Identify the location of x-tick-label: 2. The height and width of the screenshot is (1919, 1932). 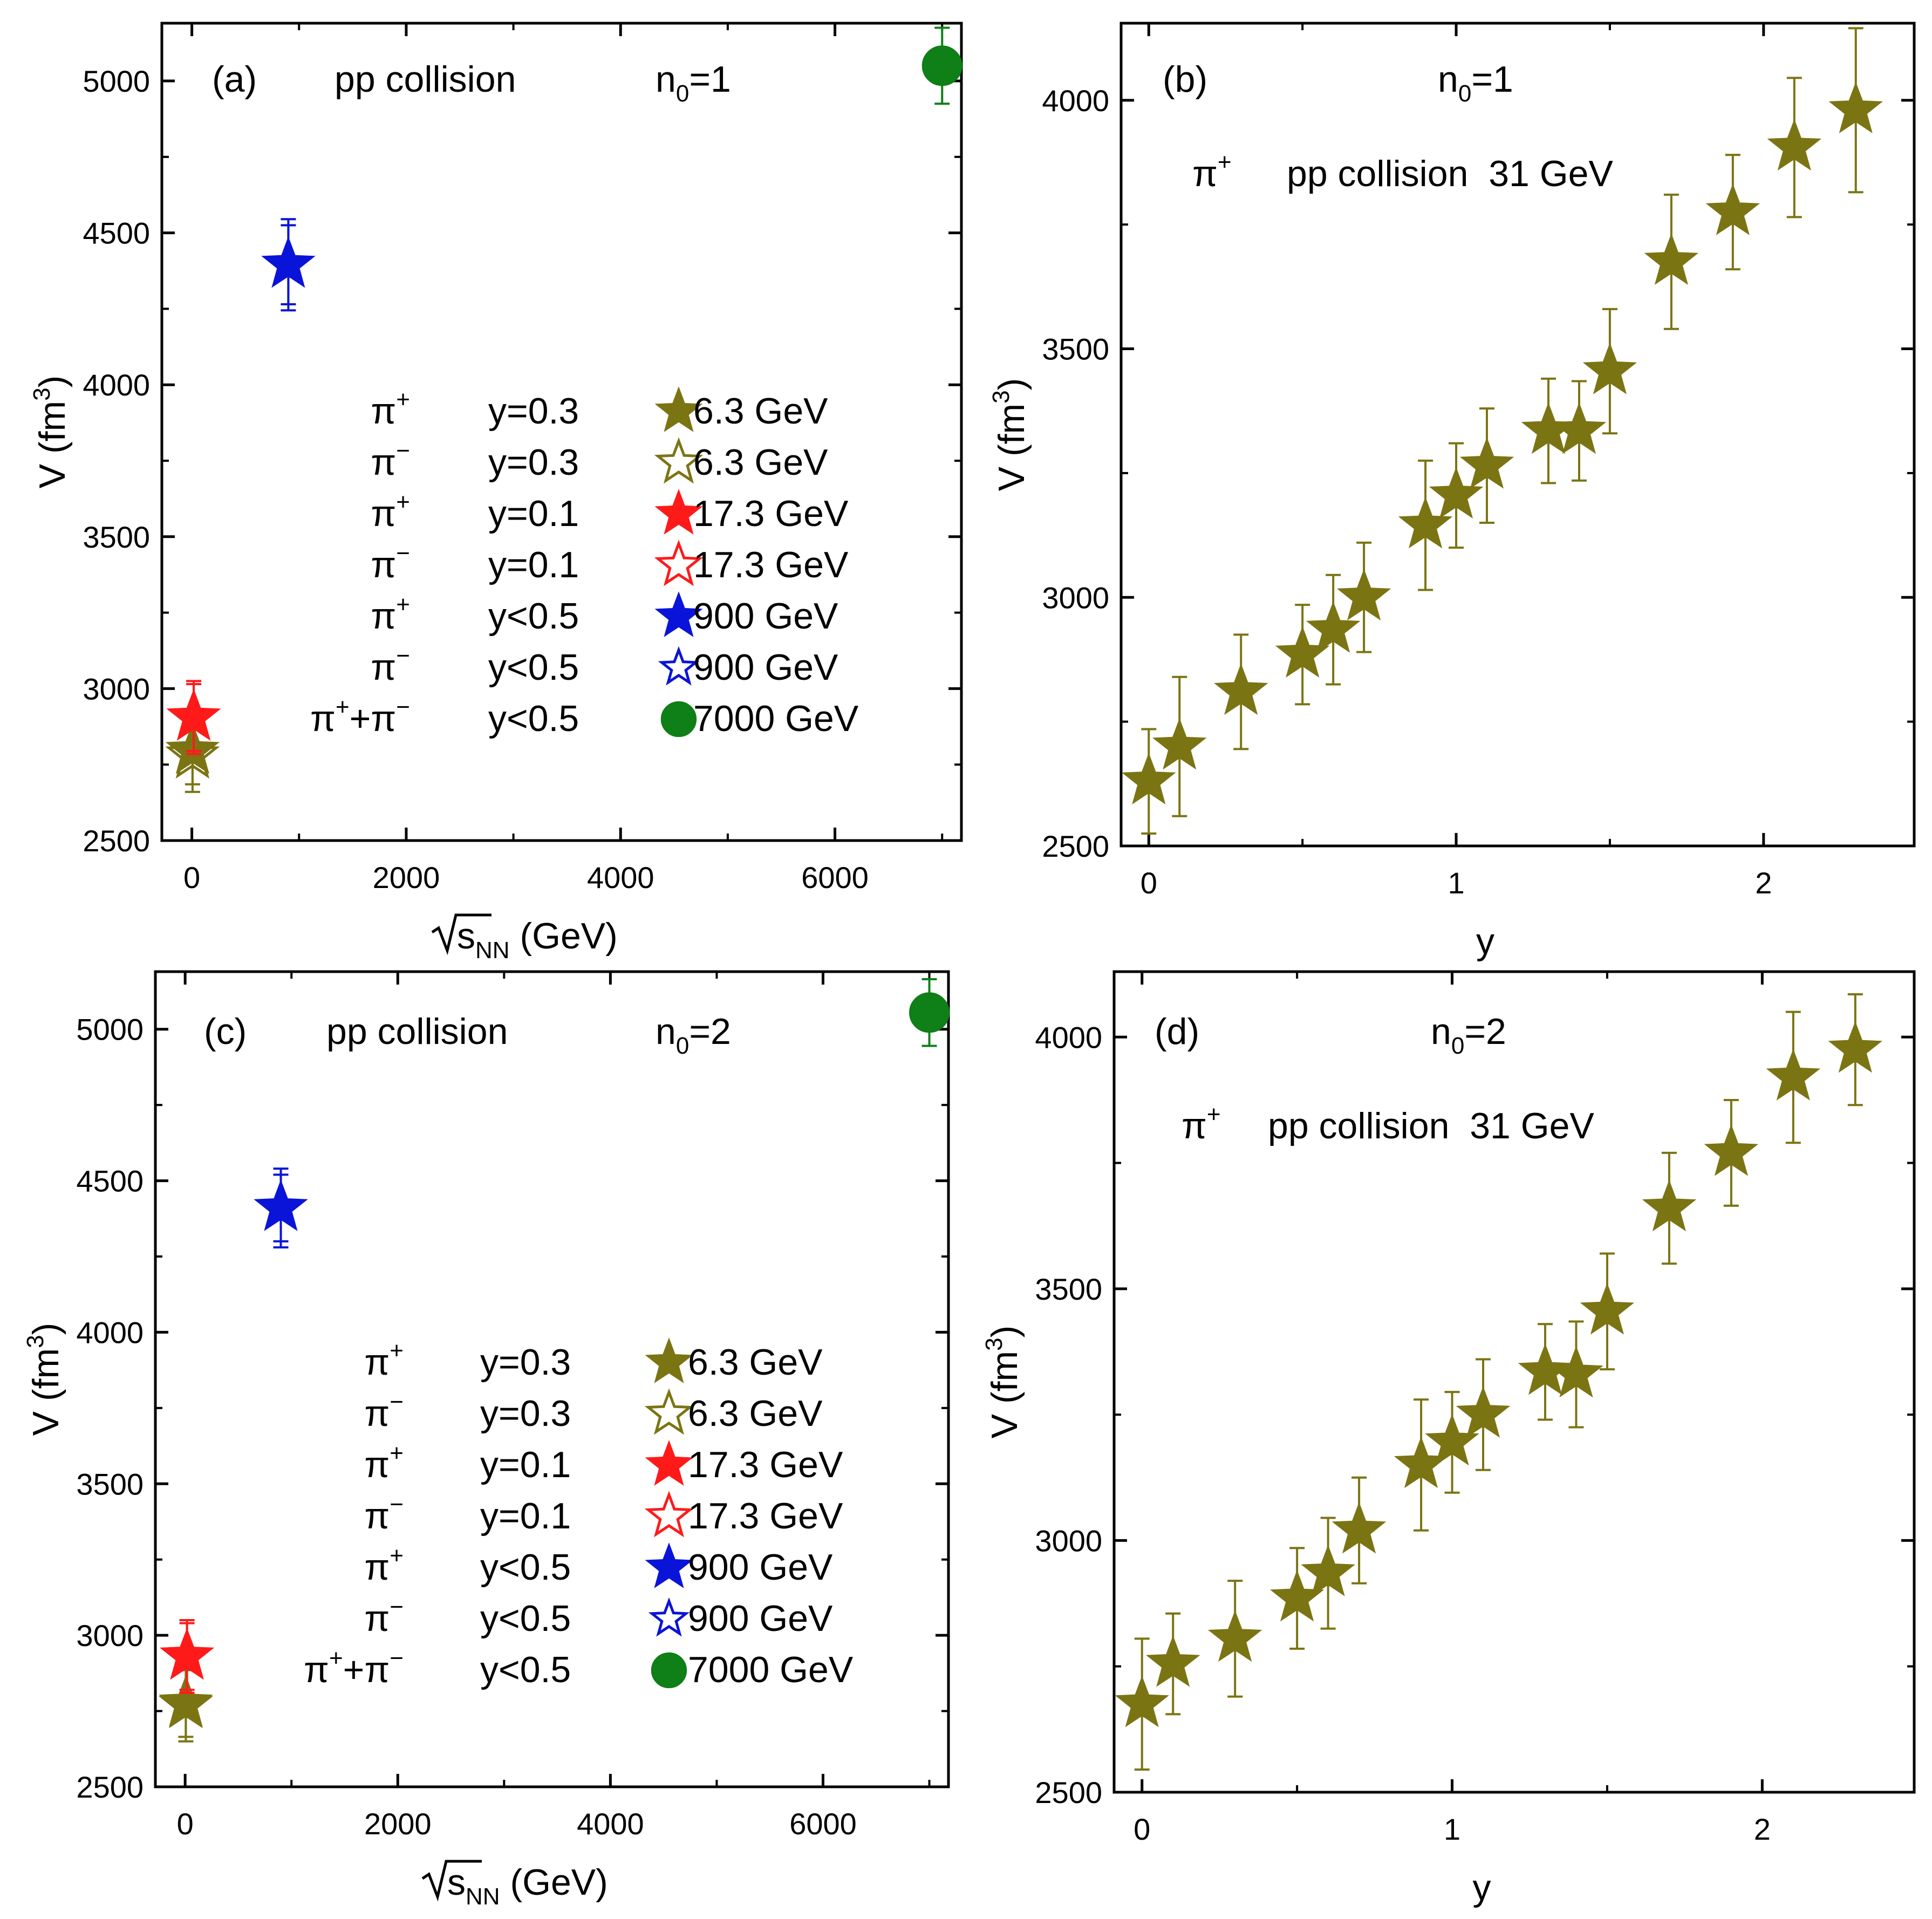
(1762, 1829).